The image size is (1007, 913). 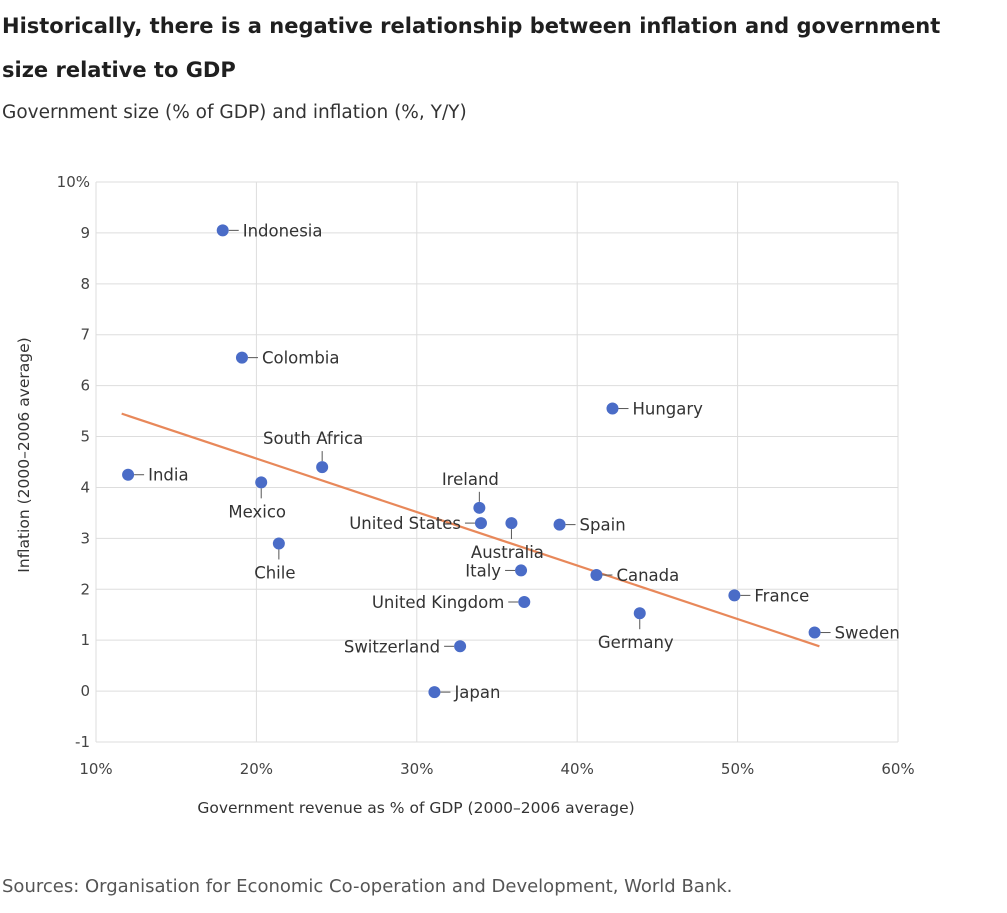 I want to click on point-label: France, so click(x=781, y=595).